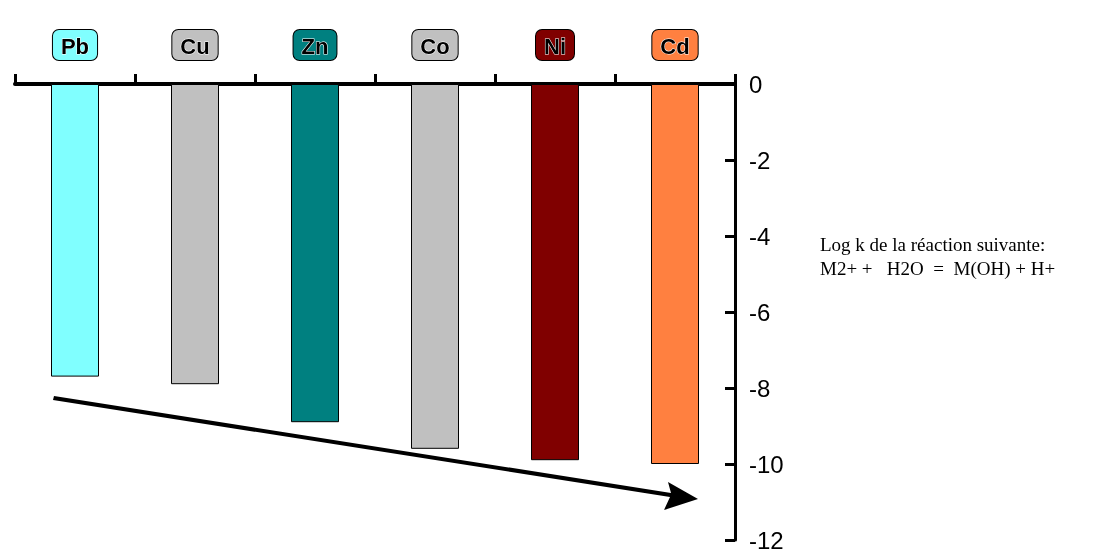 The image size is (1095, 553). I want to click on x-tick-label: Co, so click(435, 46).